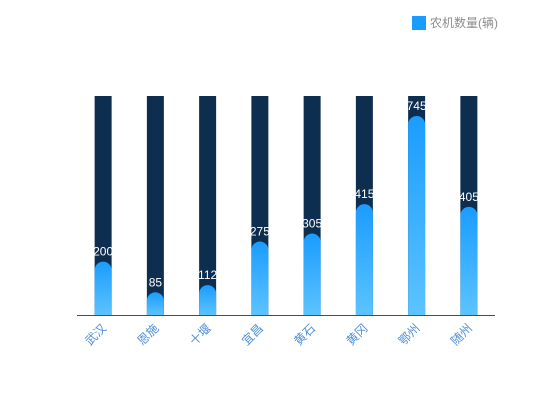 This screenshot has height=420, width=550. Describe the element at coordinates (278, 335) in the screenshot. I see `x-tick-labels-layer: 武汉 恩施 十堰 宜昌 黄石 黄冈 鄂州 随州` at that location.